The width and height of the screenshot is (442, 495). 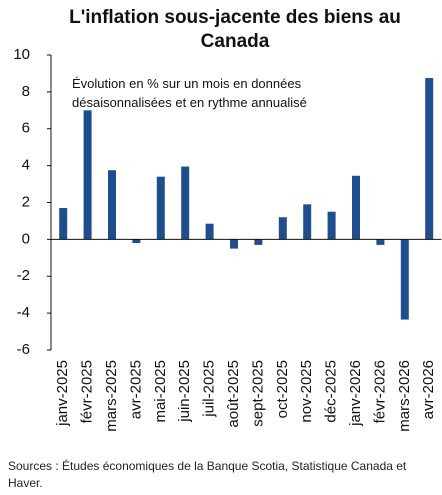 I want to click on x-tick-label: mai-2025, so click(x=160, y=391).